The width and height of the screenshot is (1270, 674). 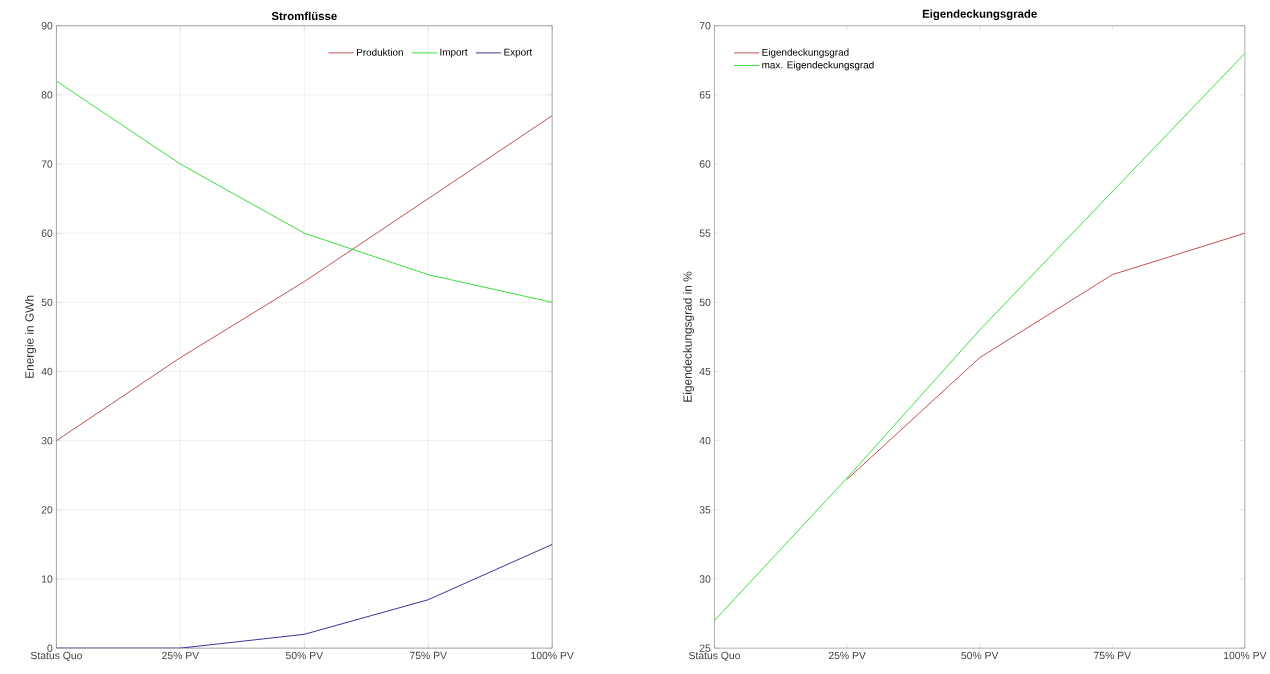 I want to click on y-axis-title: Energie in GWh, so click(x=30, y=336).